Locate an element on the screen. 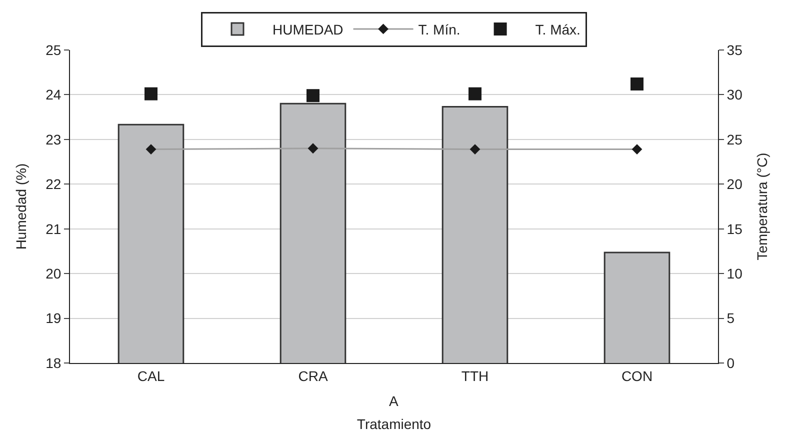  y-tick-label: 21 is located at coordinates (54, 228).